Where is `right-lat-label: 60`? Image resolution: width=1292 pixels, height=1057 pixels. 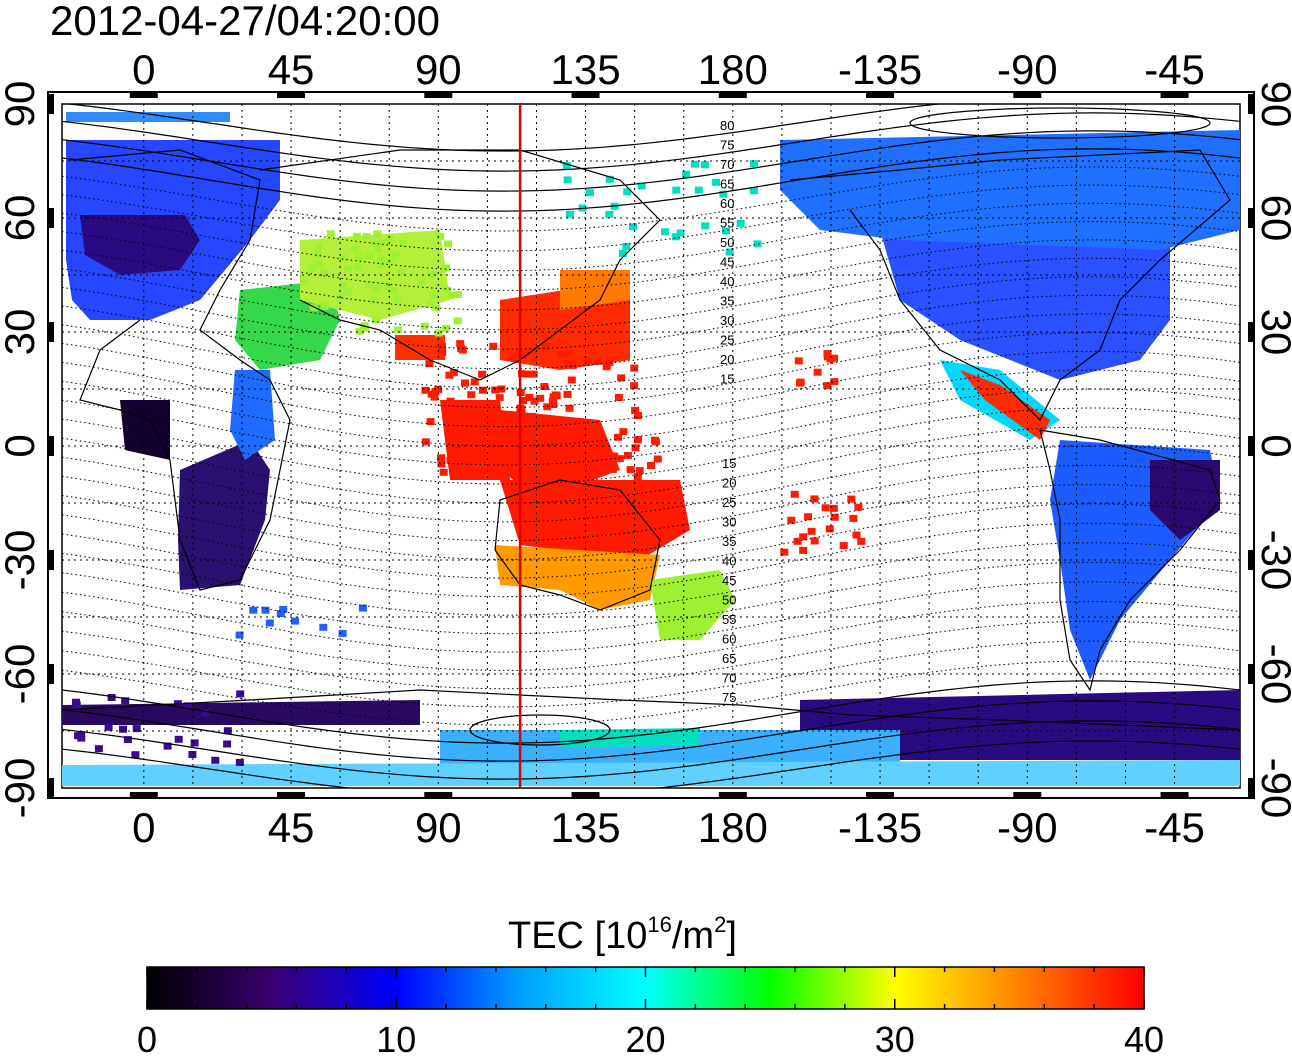 right-lat-label: 60 is located at coordinates (1272, 218).